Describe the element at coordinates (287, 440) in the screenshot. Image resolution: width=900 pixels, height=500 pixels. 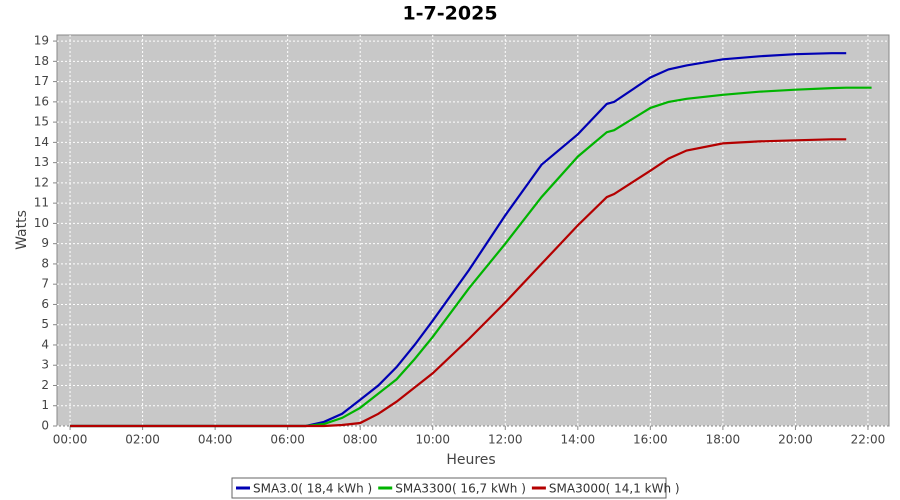
I see `x-tick-label: 06:00` at that location.